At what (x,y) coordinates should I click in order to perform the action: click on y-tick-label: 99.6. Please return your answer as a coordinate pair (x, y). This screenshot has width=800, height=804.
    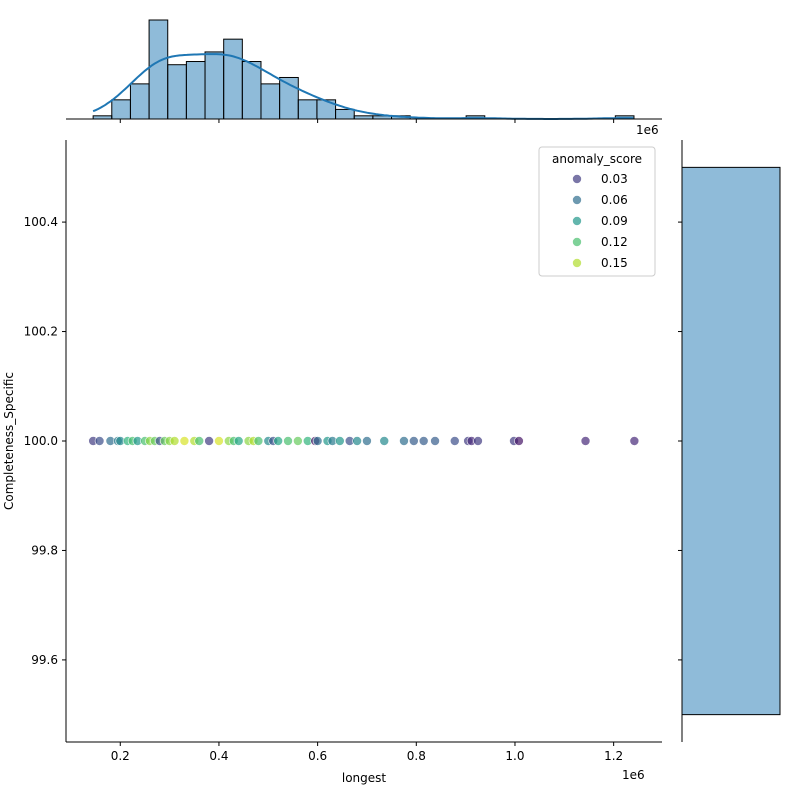
    Looking at the image, I should click on (44, 660).